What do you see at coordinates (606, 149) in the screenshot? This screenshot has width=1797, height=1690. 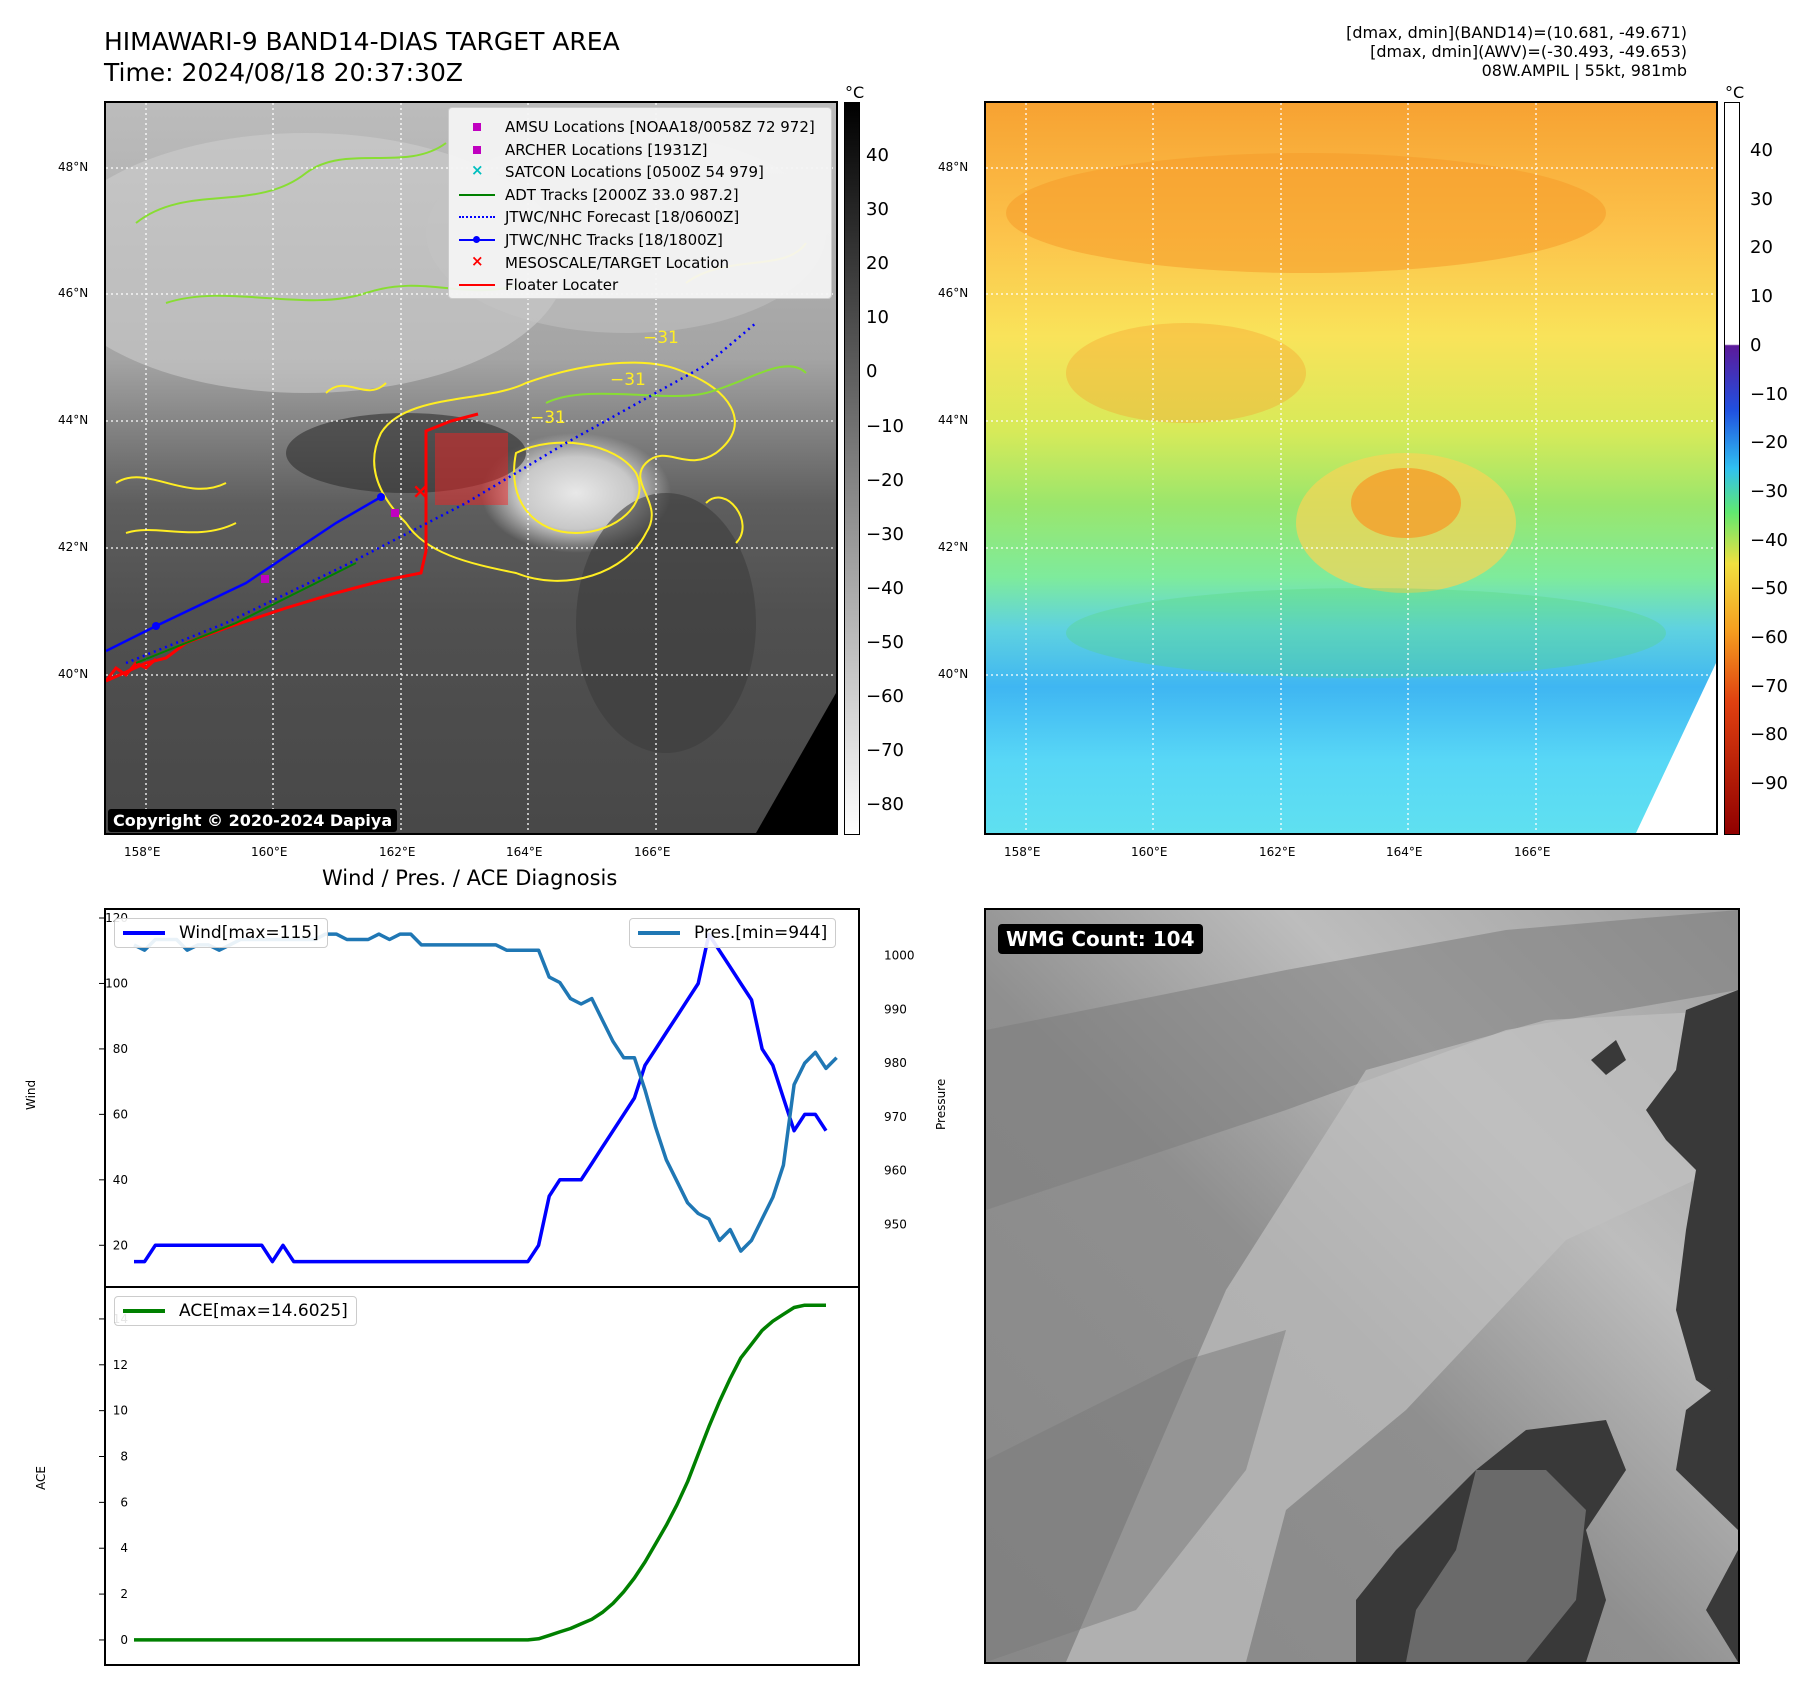 I see `map-legend-label: ARCHER Locations [1931Z]` at bounding box center [606, 149].